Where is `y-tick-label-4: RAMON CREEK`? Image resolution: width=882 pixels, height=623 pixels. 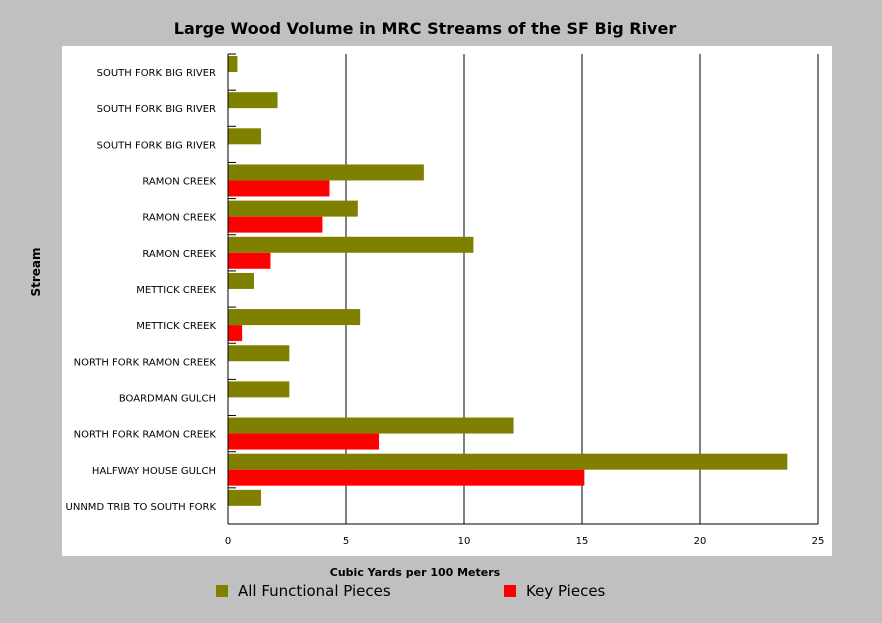
y-tick-label-4: RAMON CREEK is located at coordinates (179, 218).